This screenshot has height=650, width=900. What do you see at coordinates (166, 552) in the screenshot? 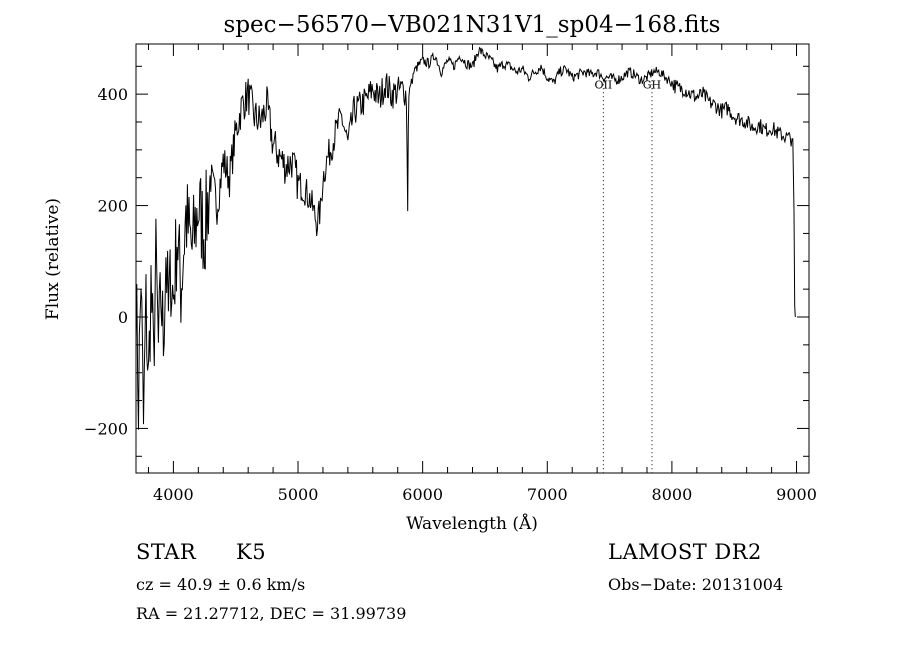
I see `object-class: STAR` at bounding box center [166, 552].